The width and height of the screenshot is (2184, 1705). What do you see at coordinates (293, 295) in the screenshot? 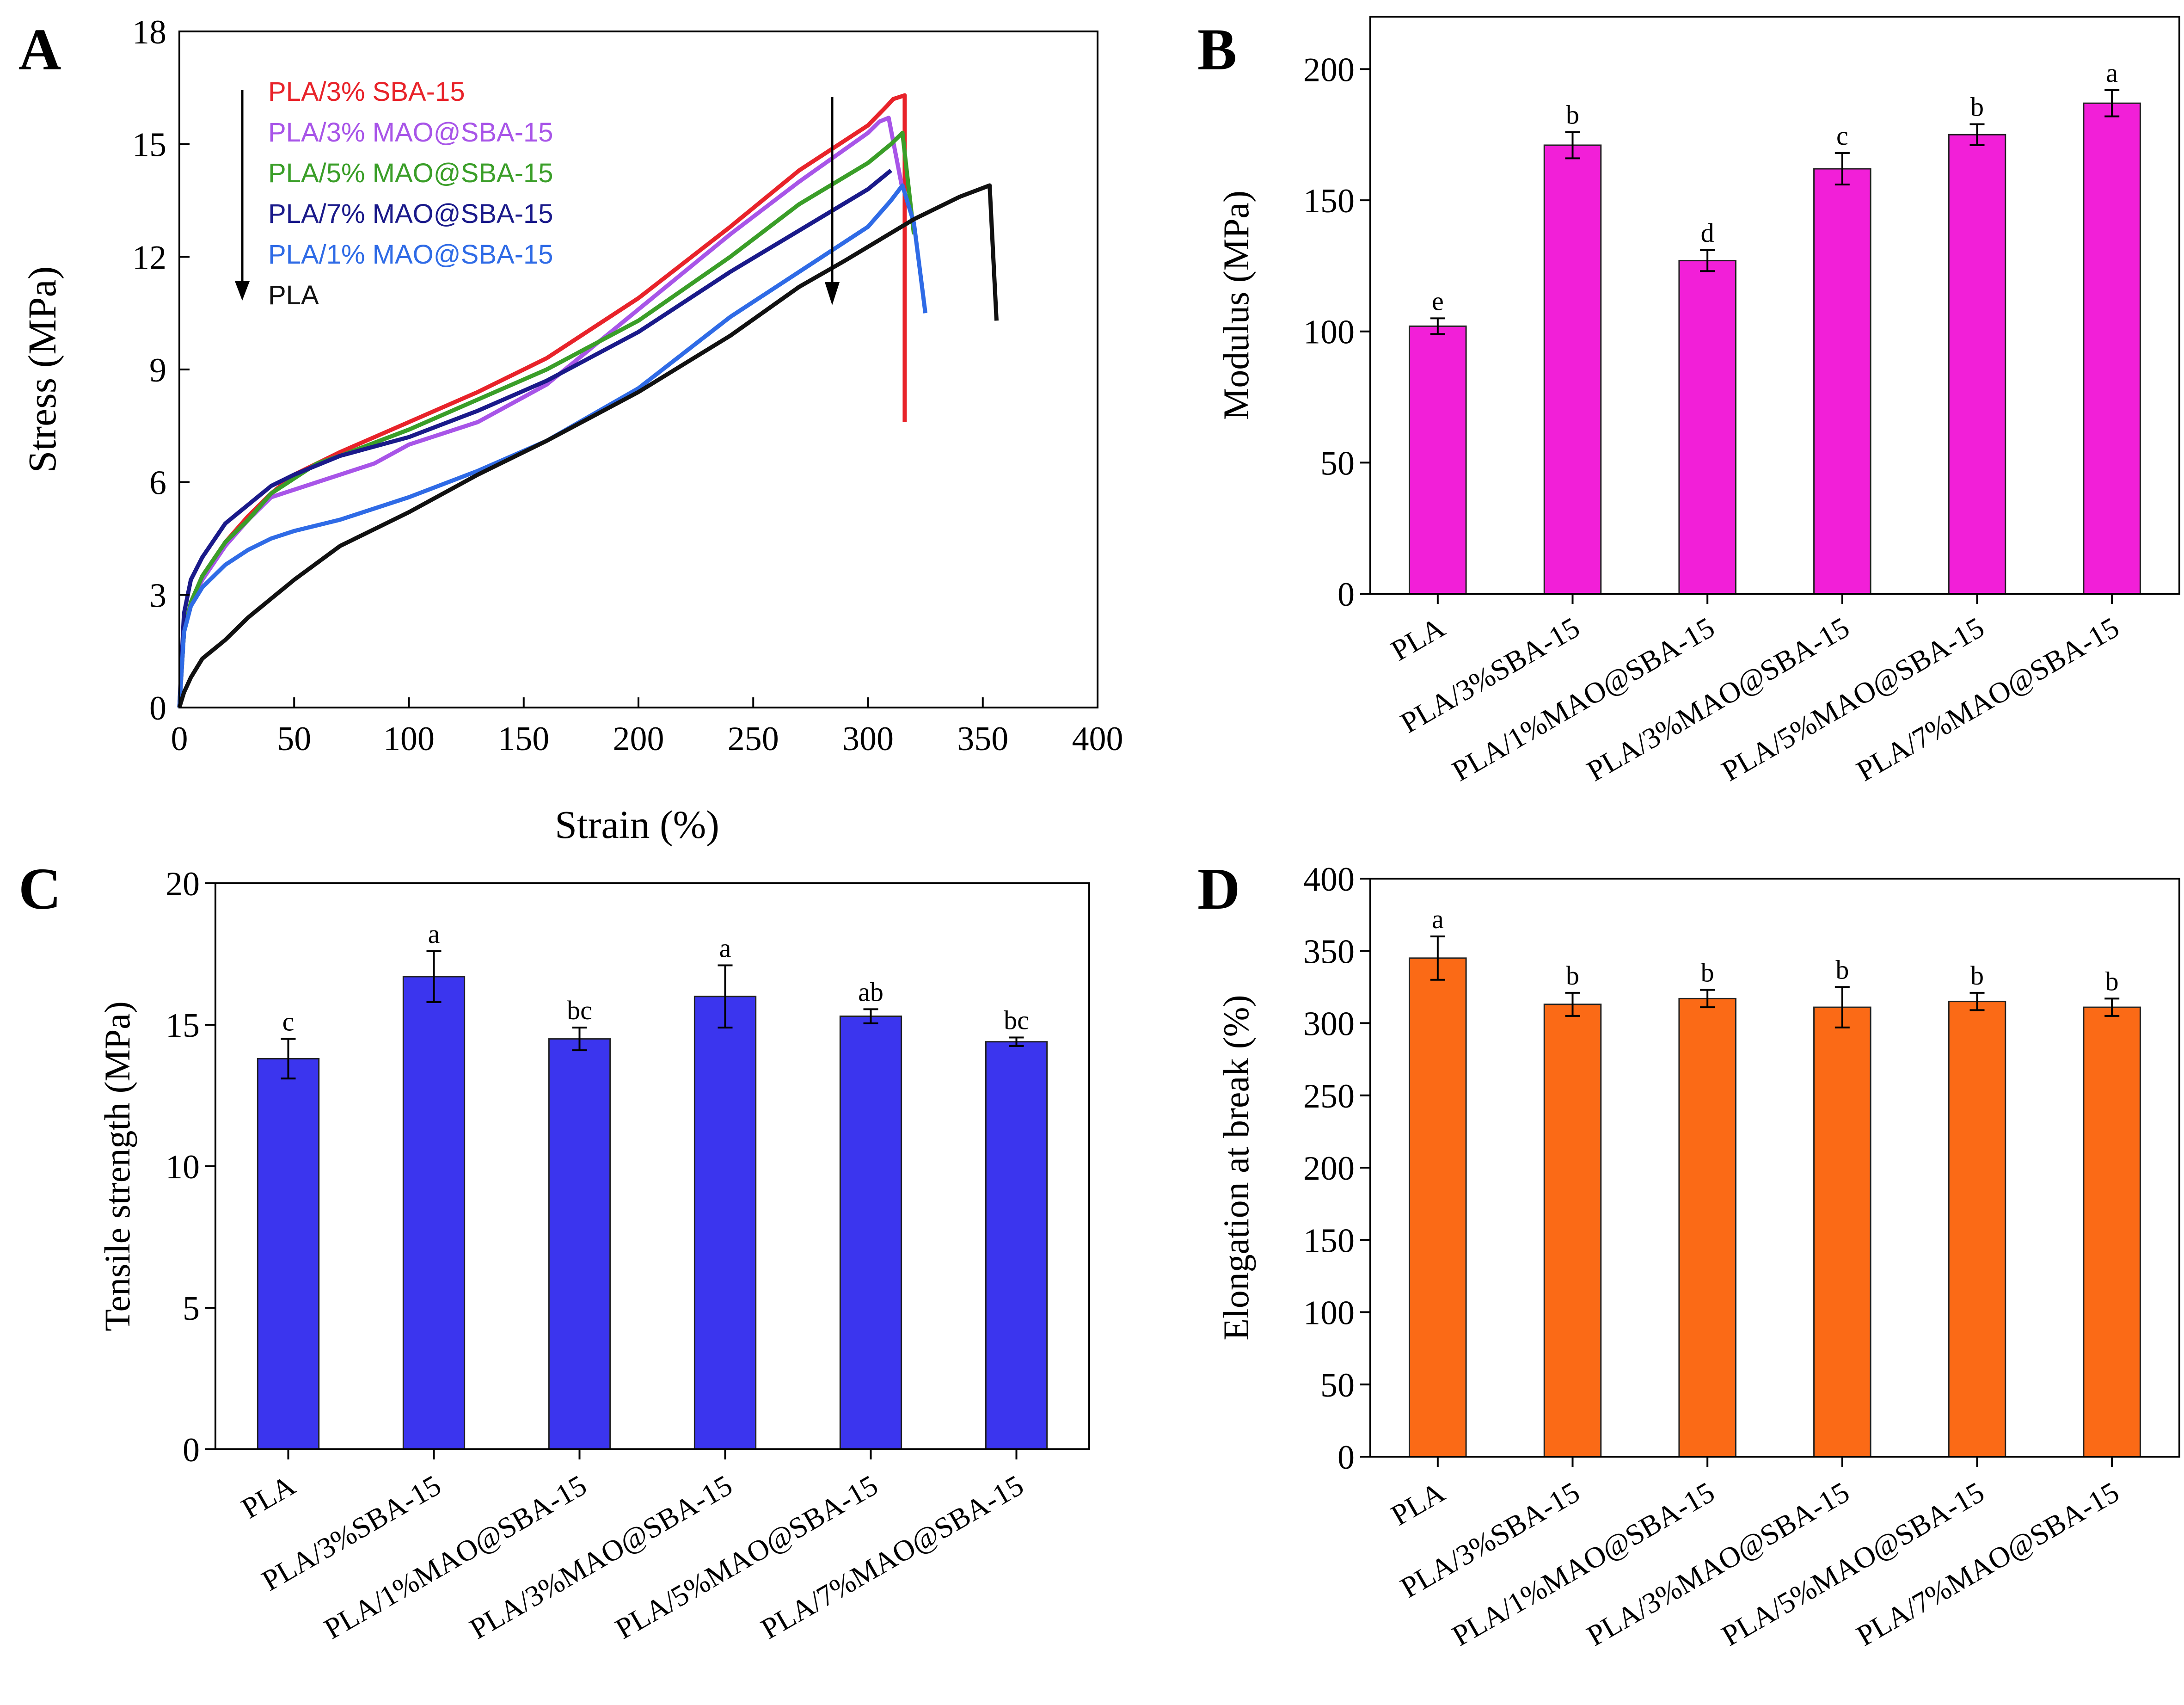
I see `legend-entry: PLA` at bounding box center [293, 295].